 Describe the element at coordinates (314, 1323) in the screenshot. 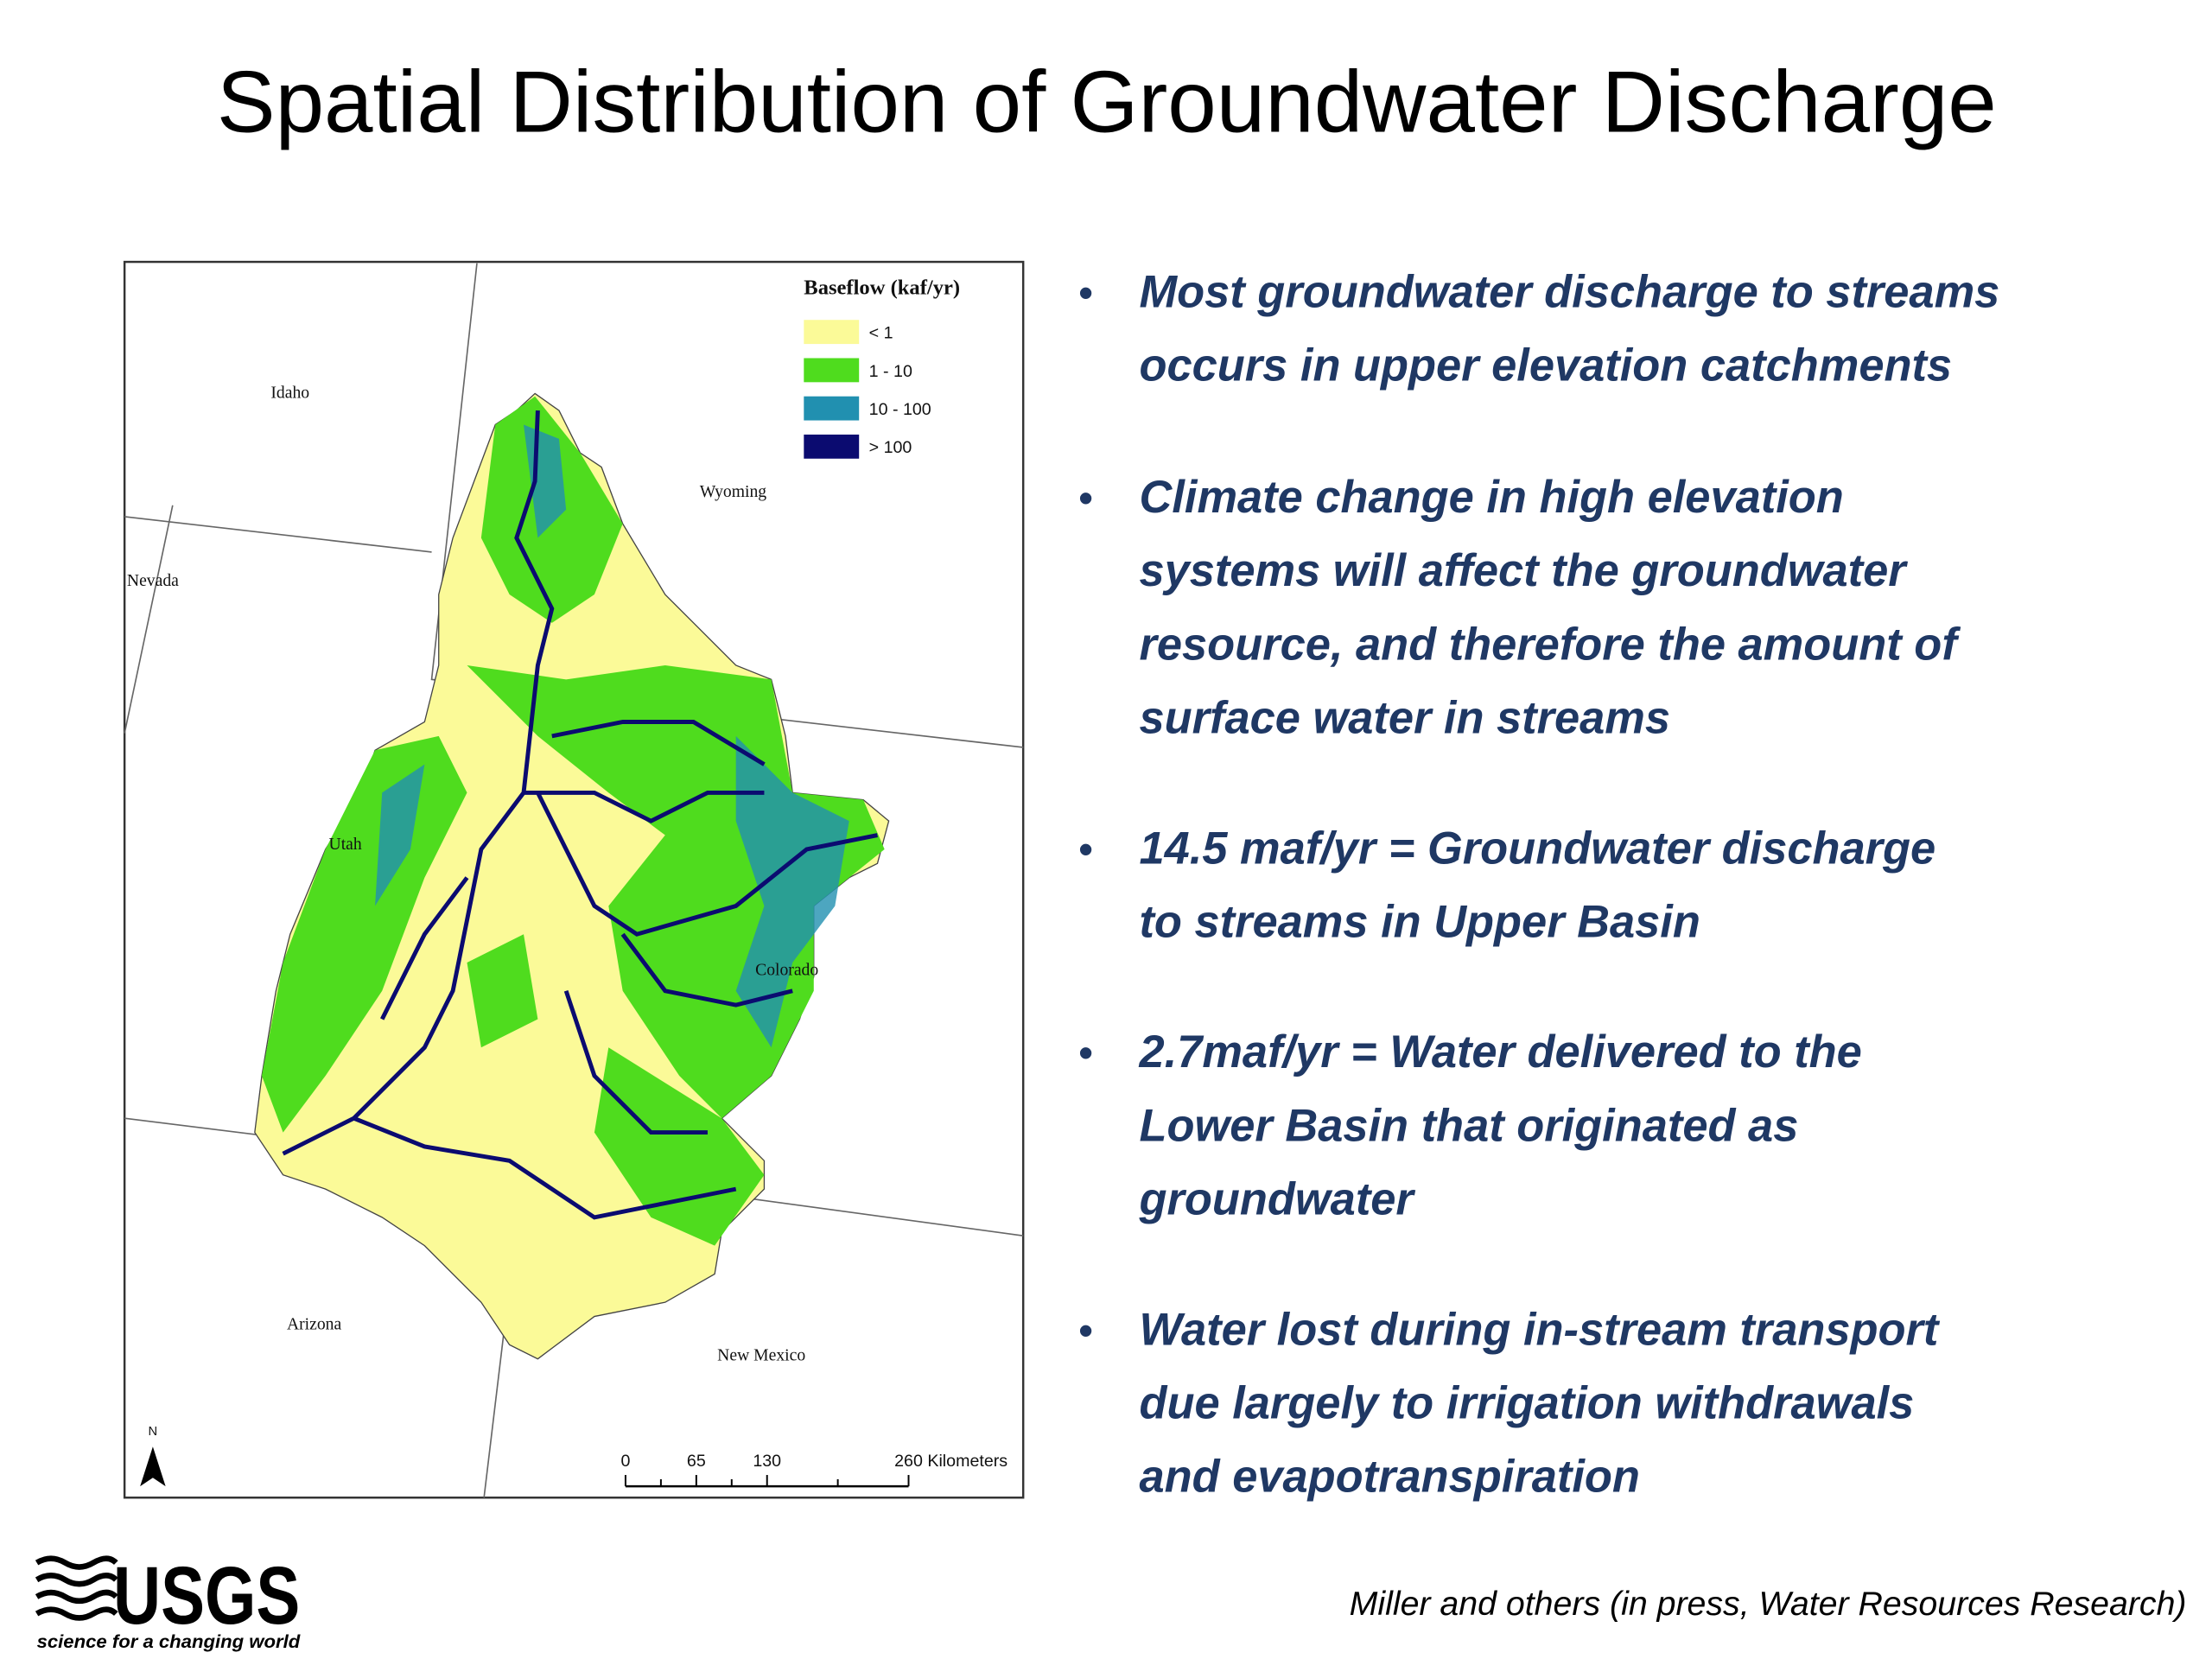

I see `state-label: Arizona` at that location.